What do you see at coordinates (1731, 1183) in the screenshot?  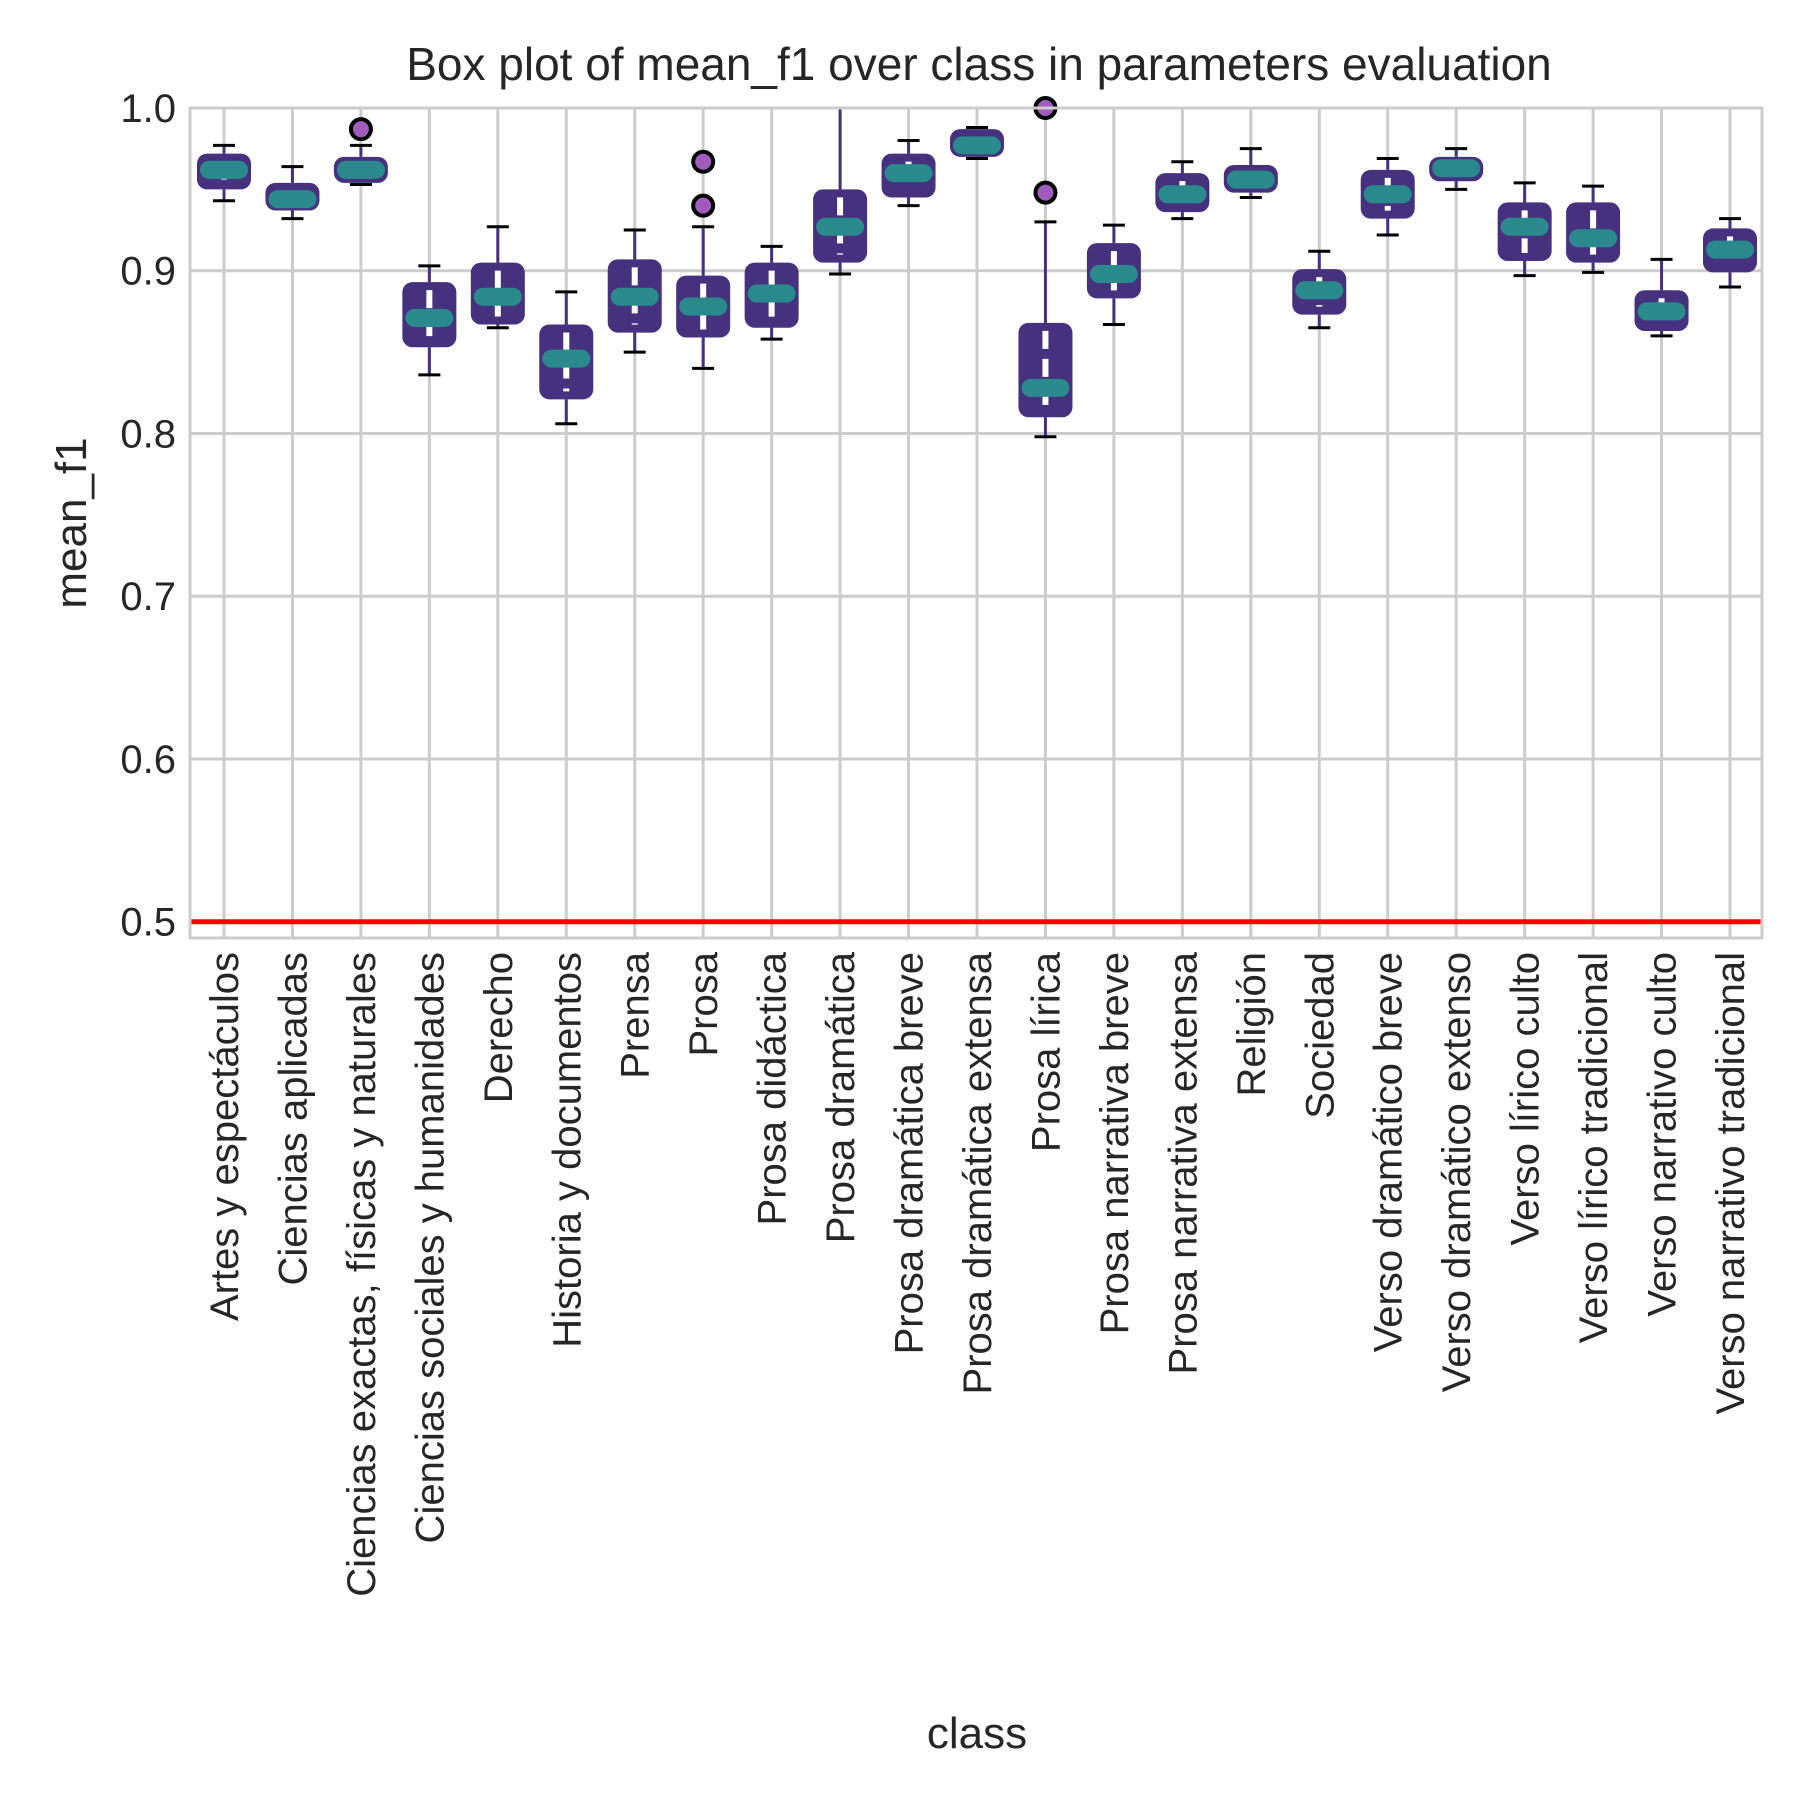 I see `x-tick-label: Verso narrativo tradicional` at bounding box center [1731, 1183].